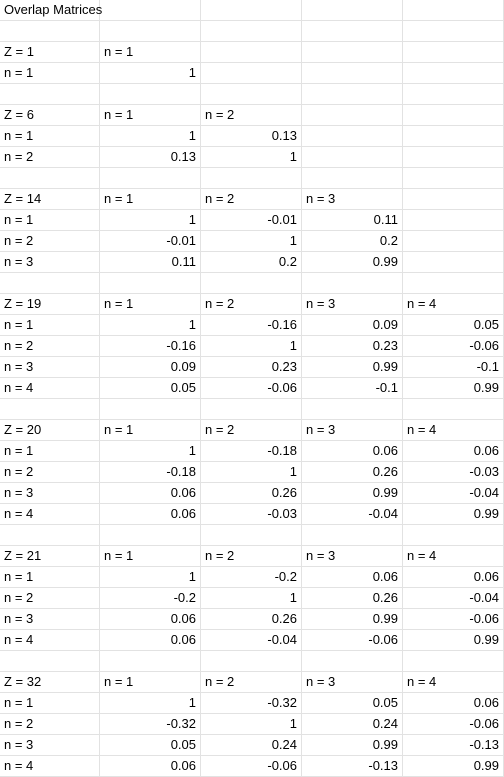 This screenshot has height=777, width=504. I want to click on matrix-z-label: Z = 20, so click(50, 430).